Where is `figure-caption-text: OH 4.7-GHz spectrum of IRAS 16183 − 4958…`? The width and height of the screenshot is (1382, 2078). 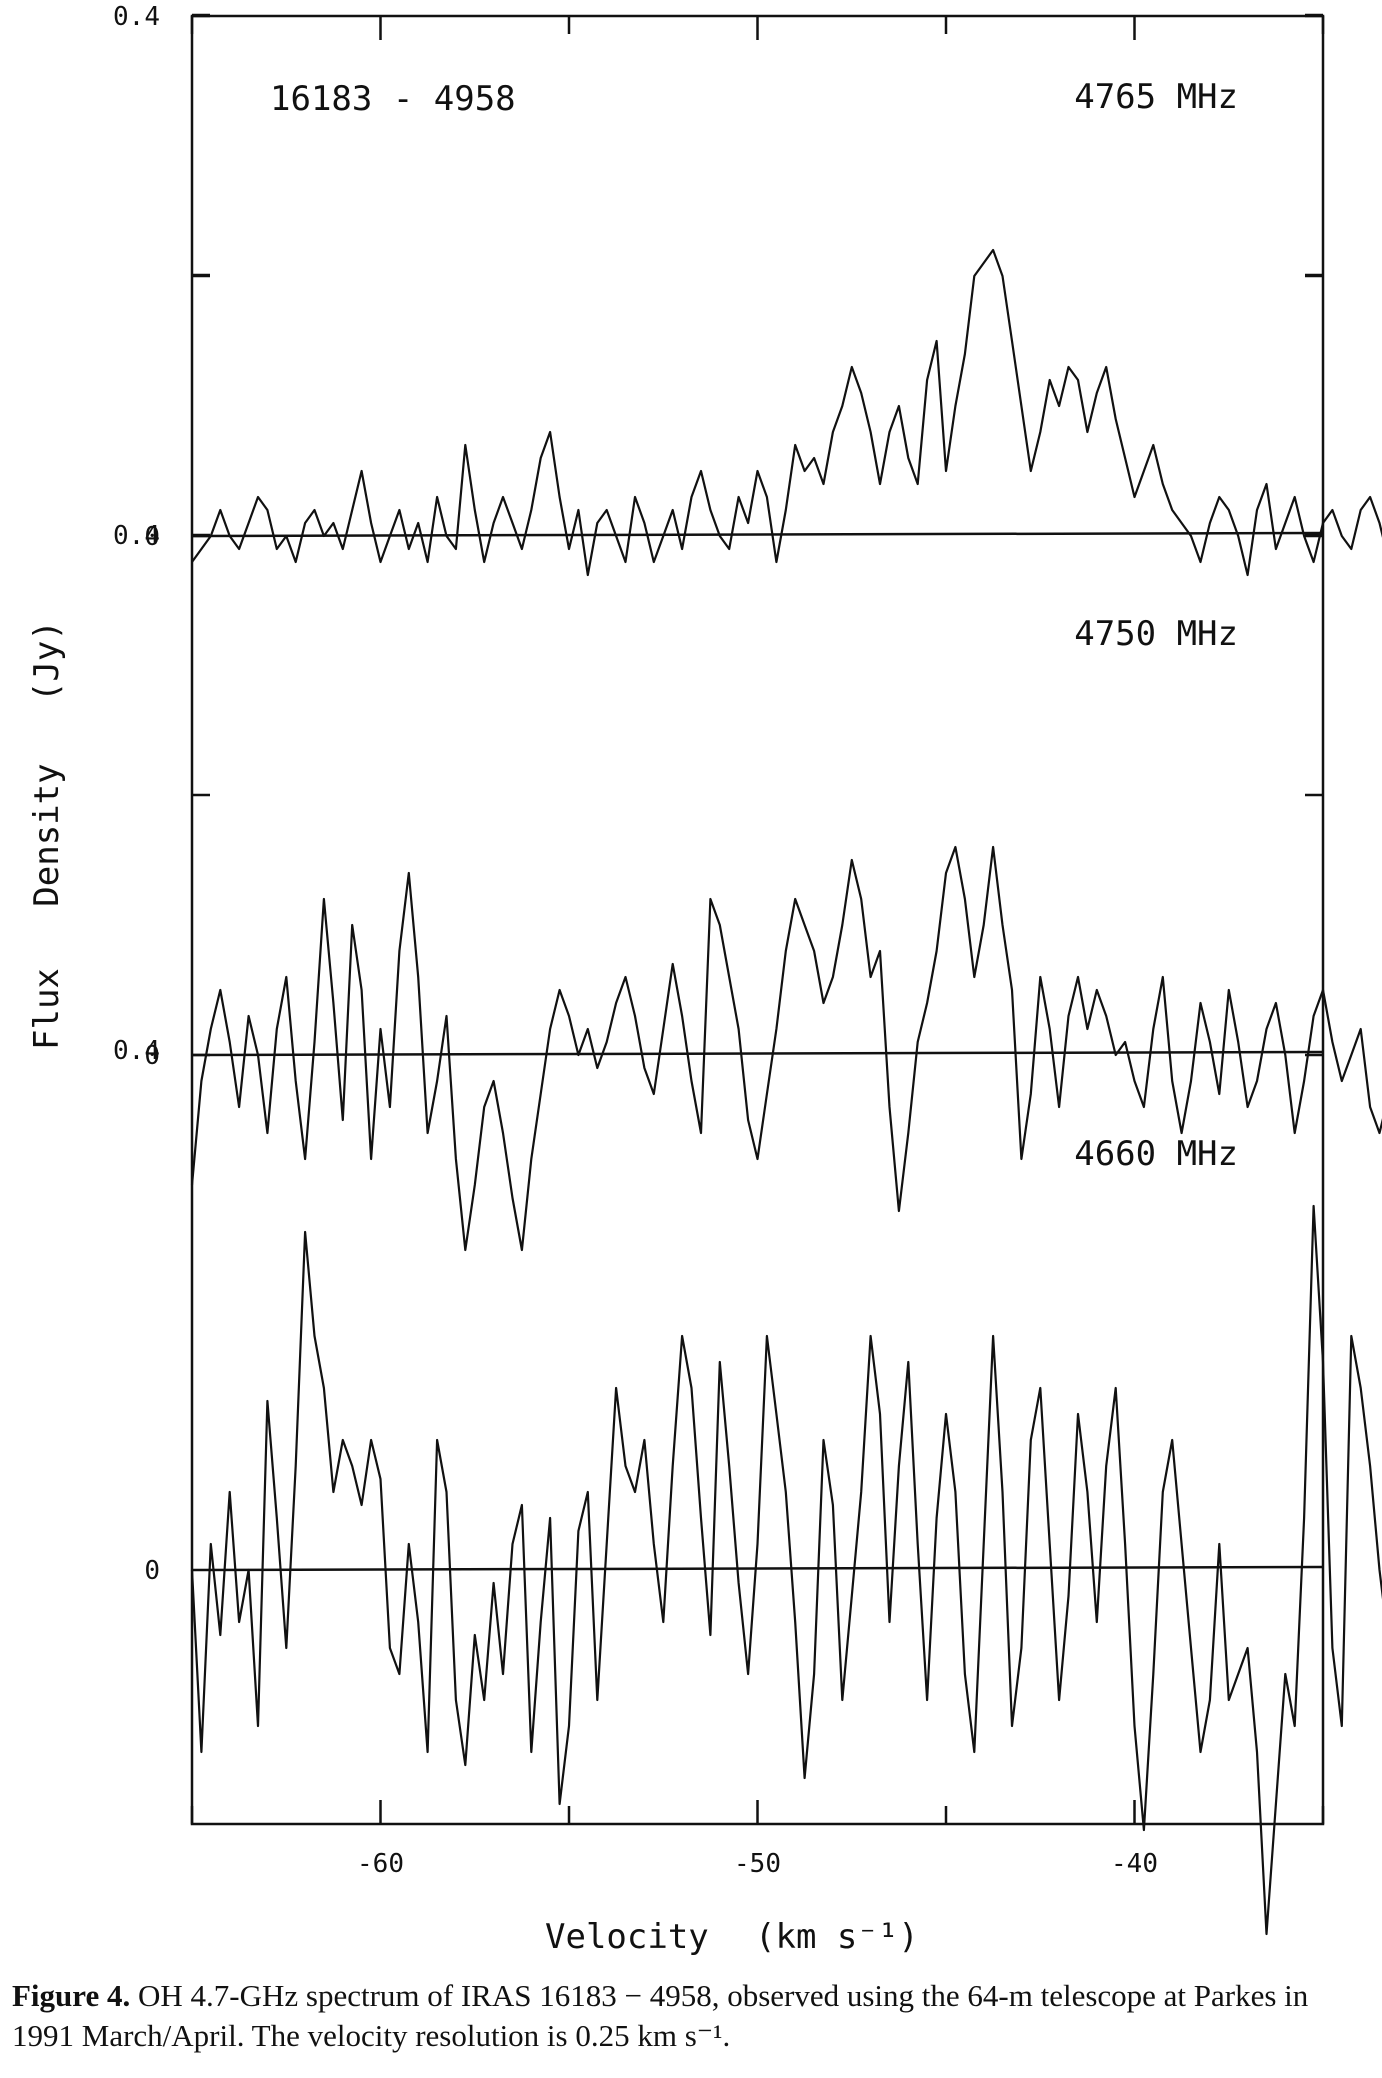
figure-caption-text: OH 4.7-GHz spectrum of IRAS 16183 − 4958… is located at coordinates (660, 2015).